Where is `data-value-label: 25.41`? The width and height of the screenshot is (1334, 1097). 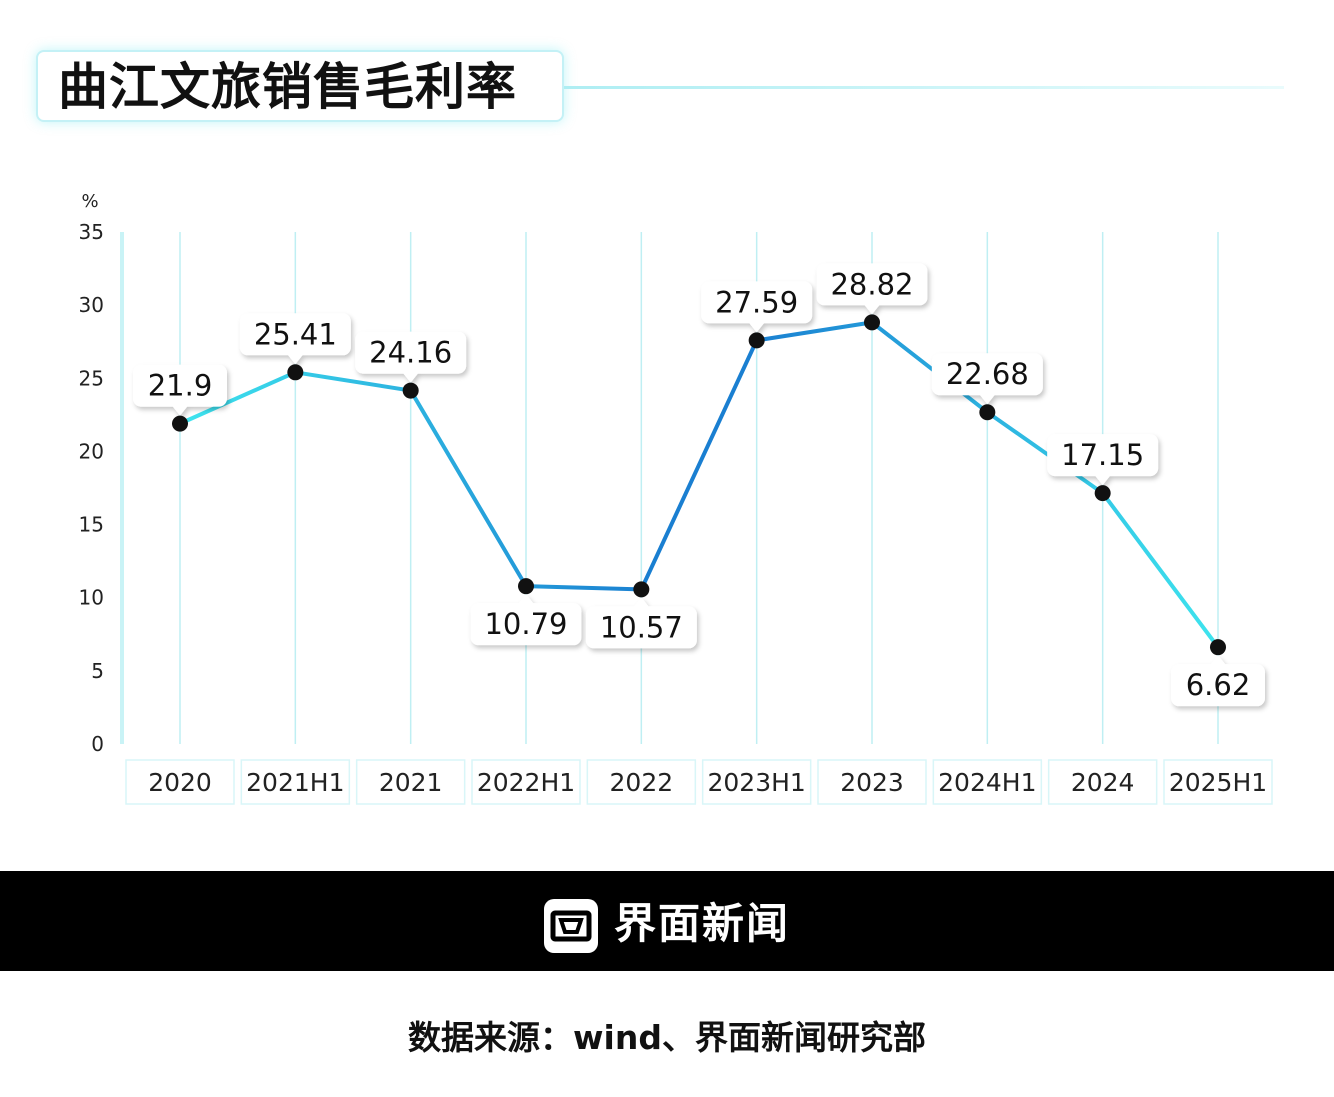 data-value-label: 25.41 is located at coordinates (295, 334).